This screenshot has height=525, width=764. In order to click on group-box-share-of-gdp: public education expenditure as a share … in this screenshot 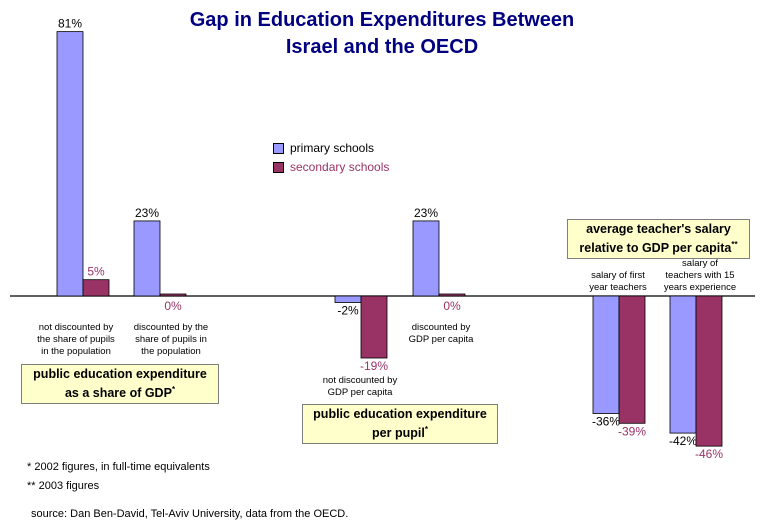, I will do `click(120, 384)`.